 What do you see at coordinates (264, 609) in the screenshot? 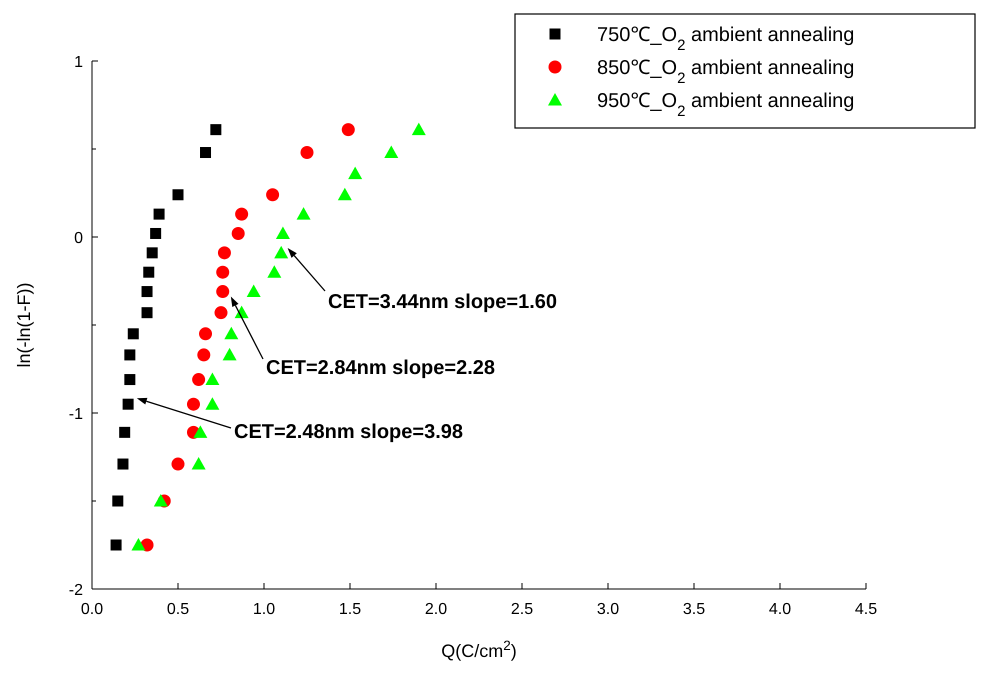
I see `x-tick-label: 1.0` at bounding box center [264, 609].